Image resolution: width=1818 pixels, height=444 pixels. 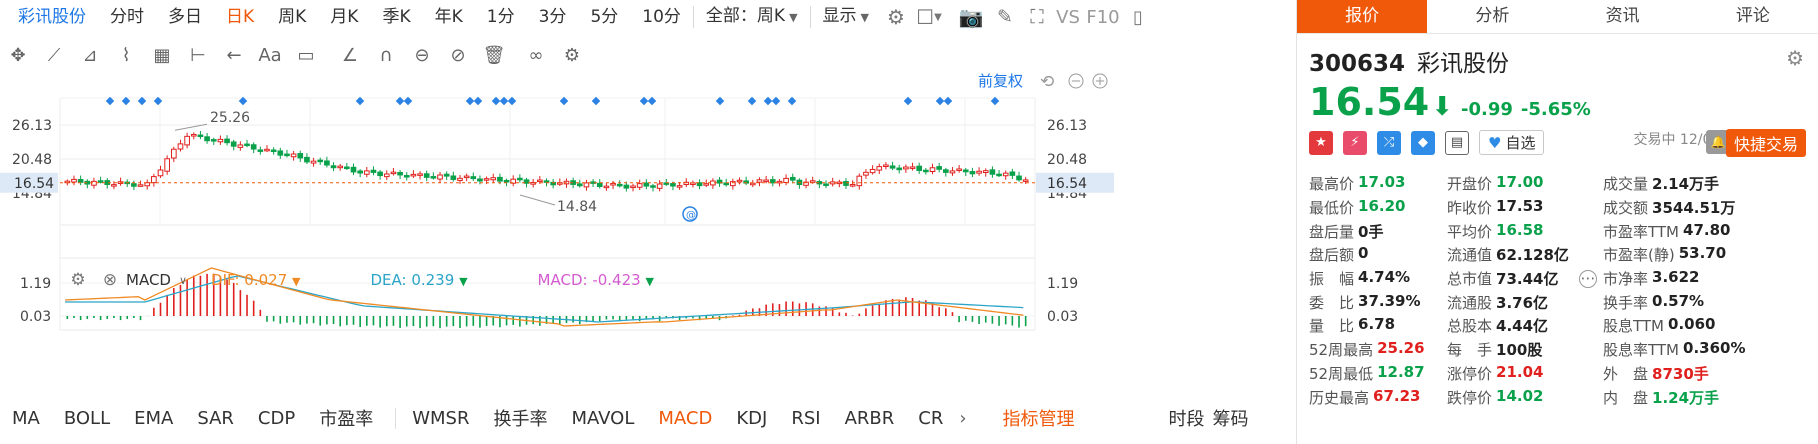 What do you see at coordinates (1038, 419) in the screenshot?
I see `indicator-management-button: 指标管理` at bounding box center [1038, 419].